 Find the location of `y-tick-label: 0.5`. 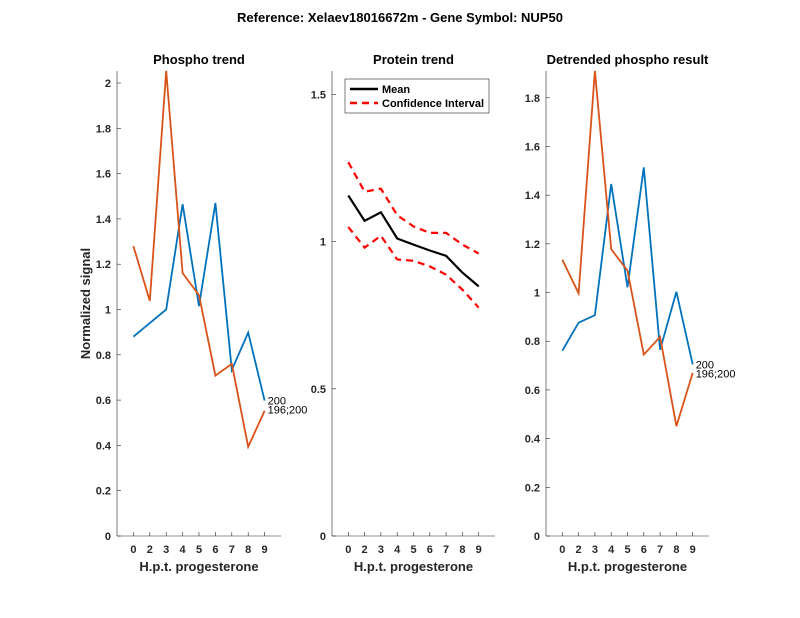

y-tick-label: 0.5 is located at coordinates (318, 390).